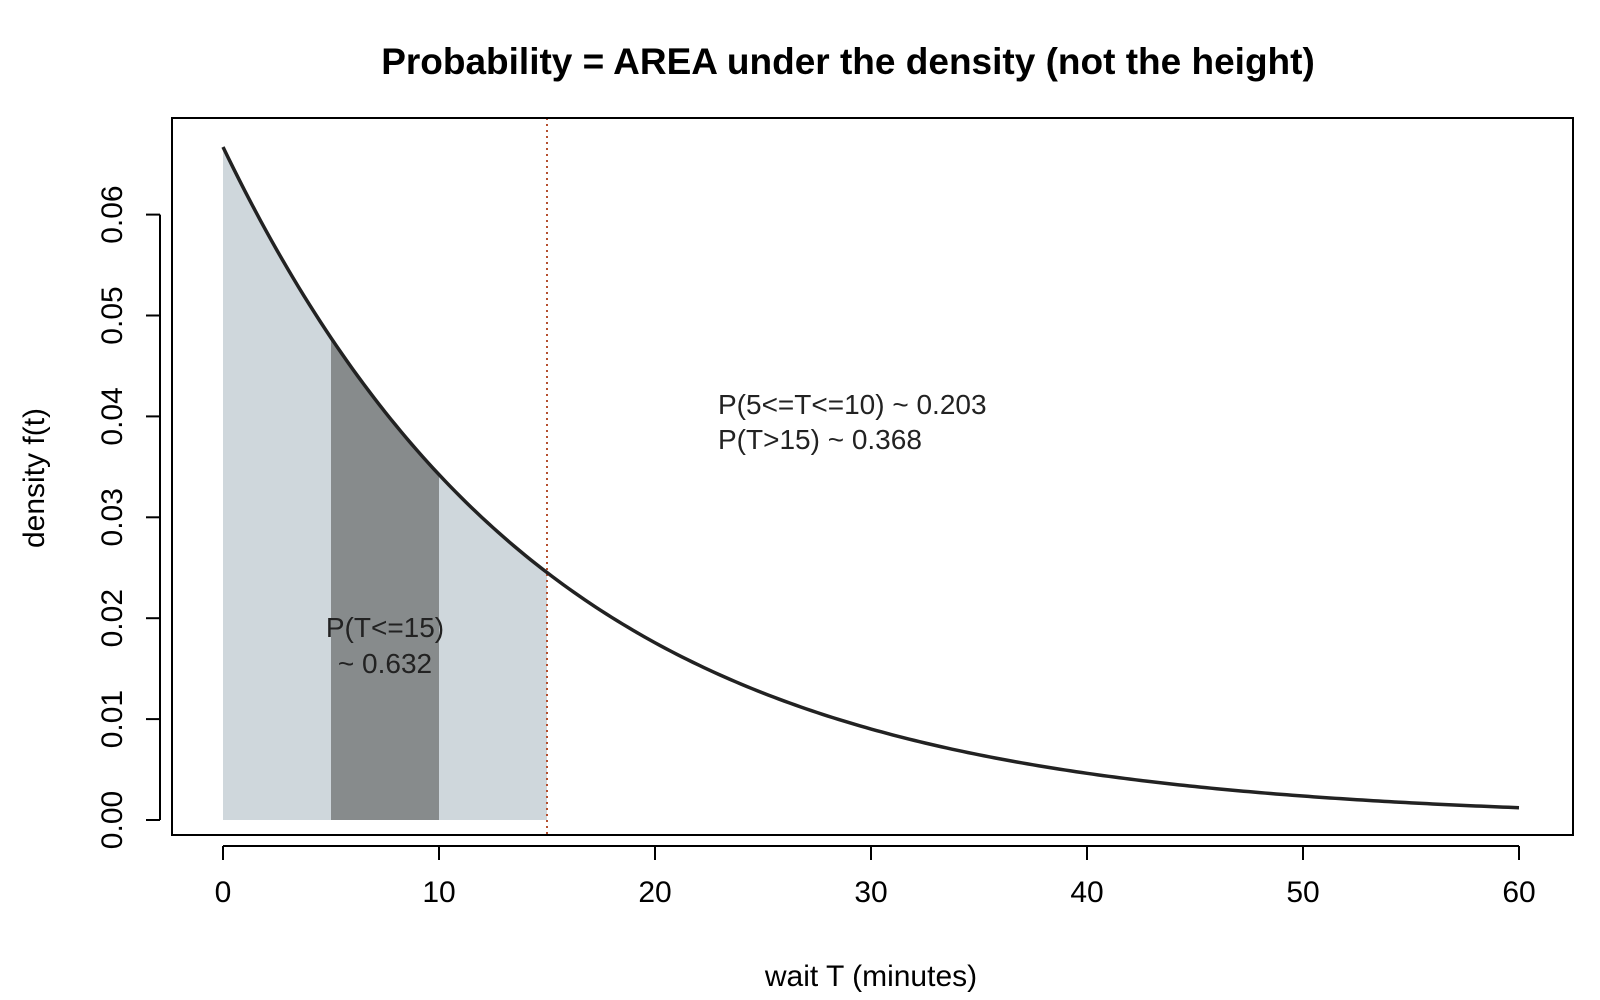 The width and height of the screenshot is (1600, 1000). Describe the element at coordinates (870, 892) in the screenshot. I see `x-tick-label: 30` at that location.